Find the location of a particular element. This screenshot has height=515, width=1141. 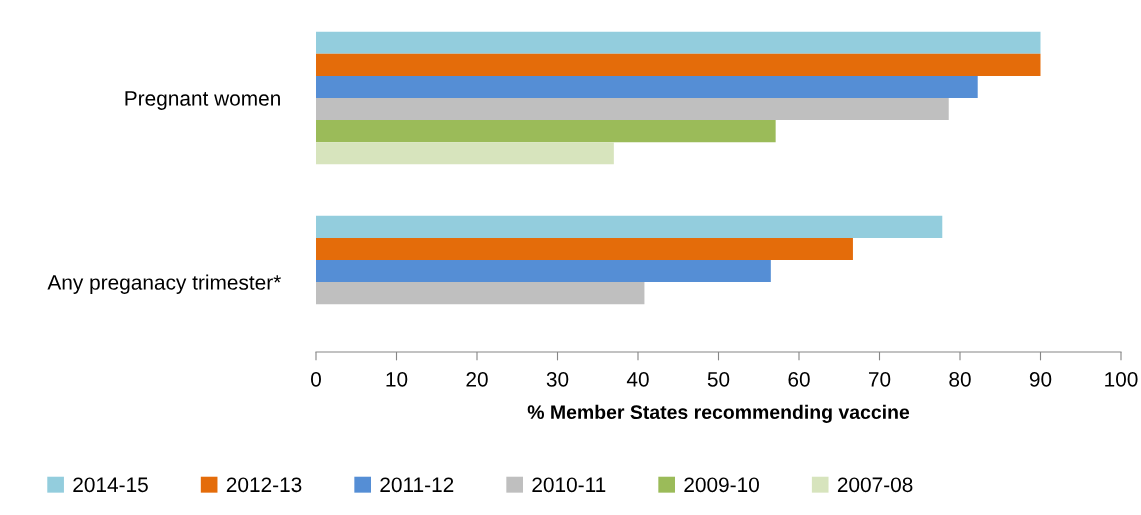

legend-label: 2007-08 is located at coordinates (875, 485).